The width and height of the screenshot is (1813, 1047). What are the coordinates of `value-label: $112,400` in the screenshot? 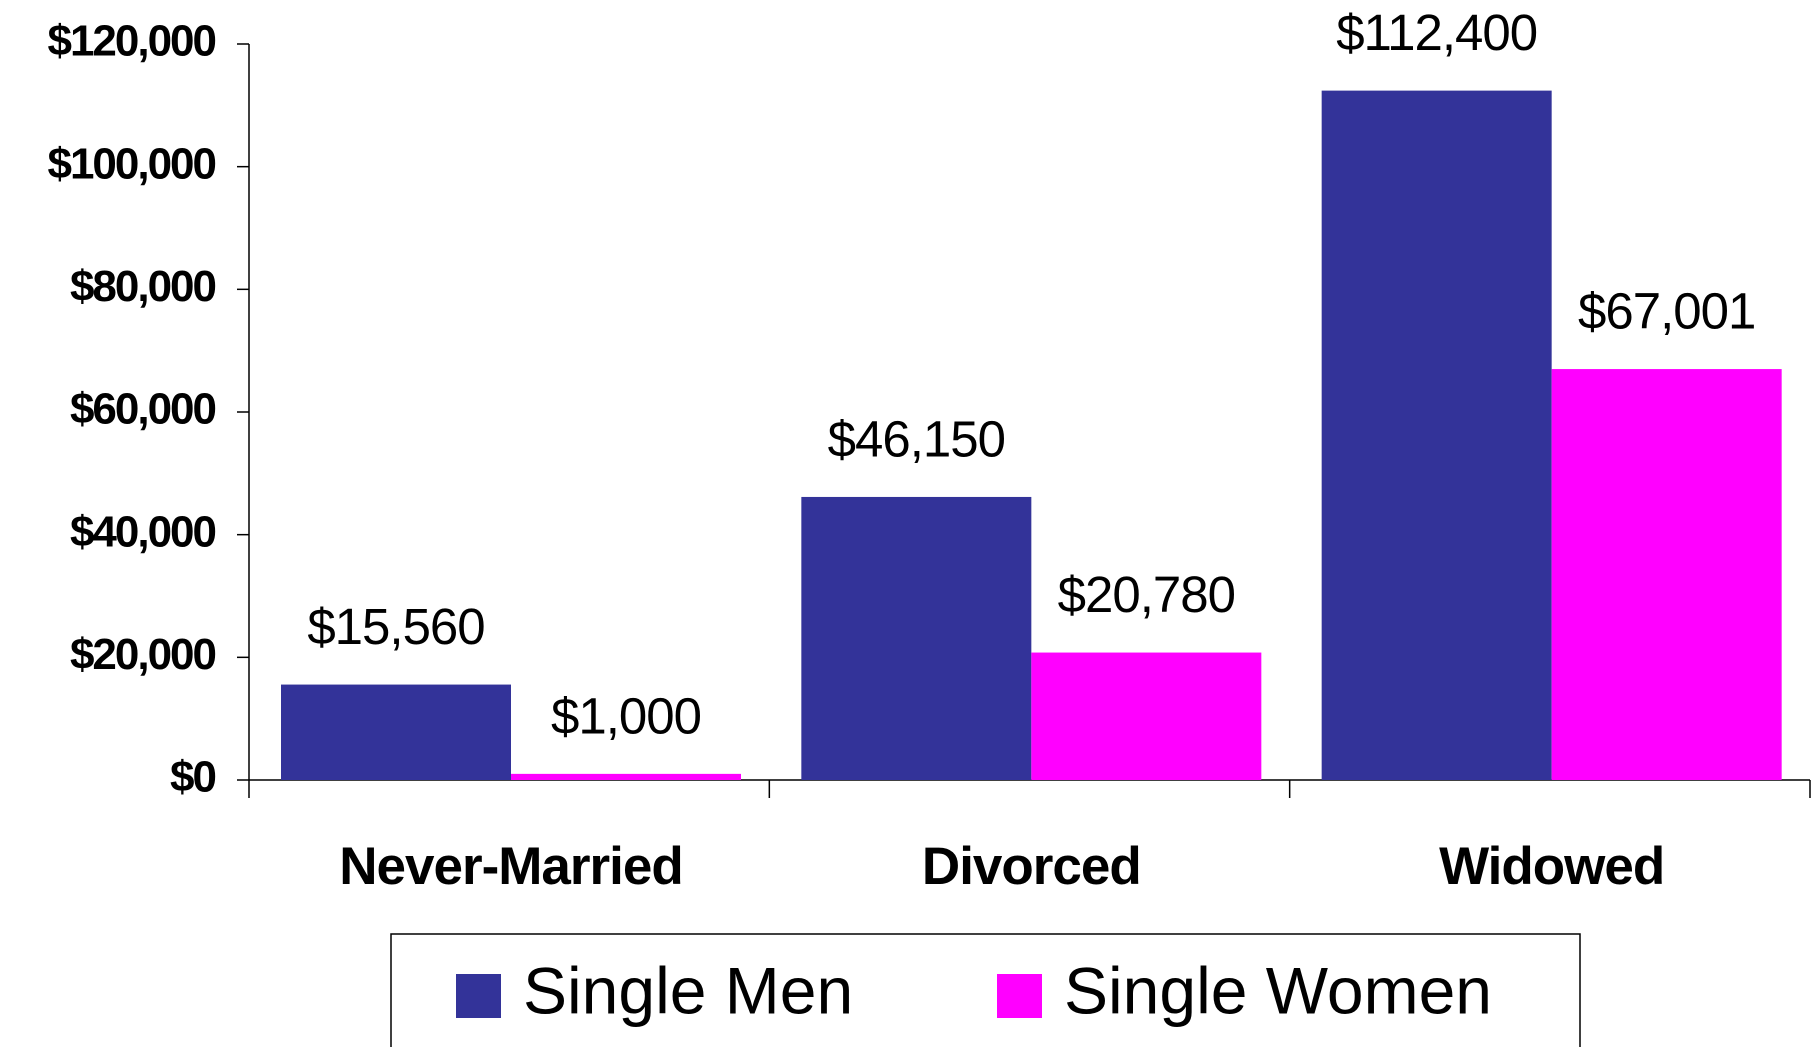 It's located at (1436, 32).